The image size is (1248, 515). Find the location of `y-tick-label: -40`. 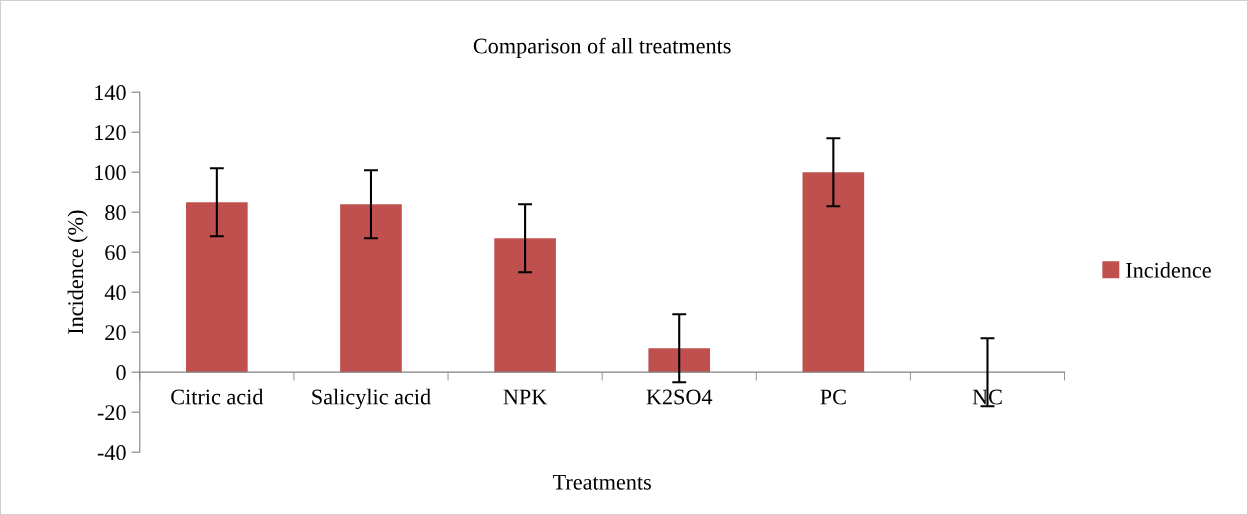

y-tick-label: -40 is located at coordinates (111, 453).